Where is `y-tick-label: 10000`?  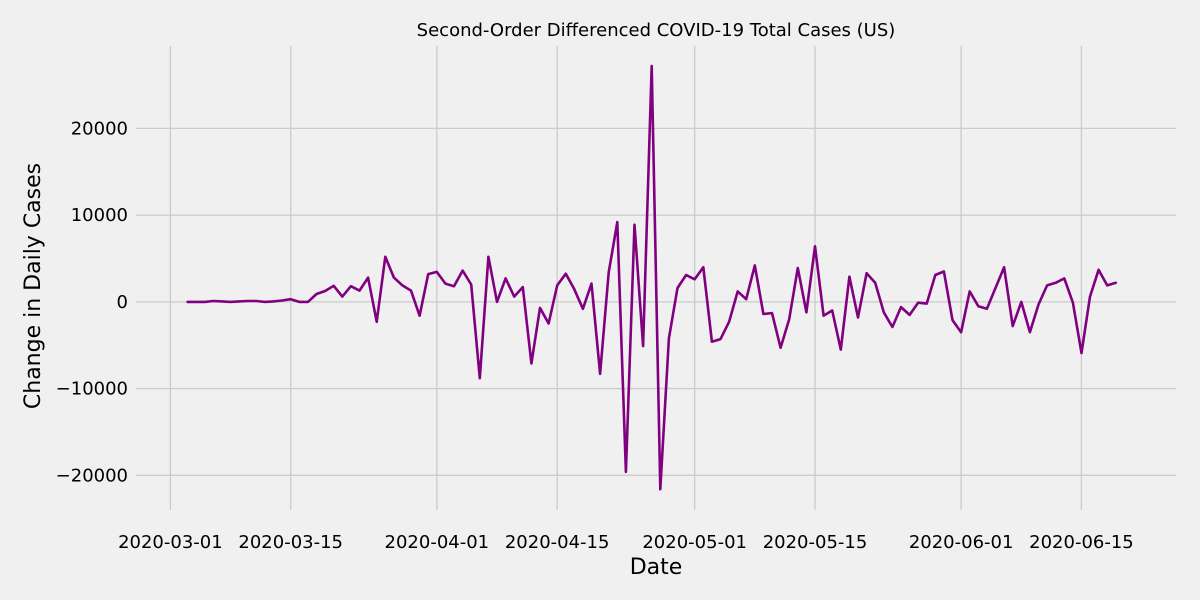
y-tick-label: 10000 is located at coordinates (99, 215).